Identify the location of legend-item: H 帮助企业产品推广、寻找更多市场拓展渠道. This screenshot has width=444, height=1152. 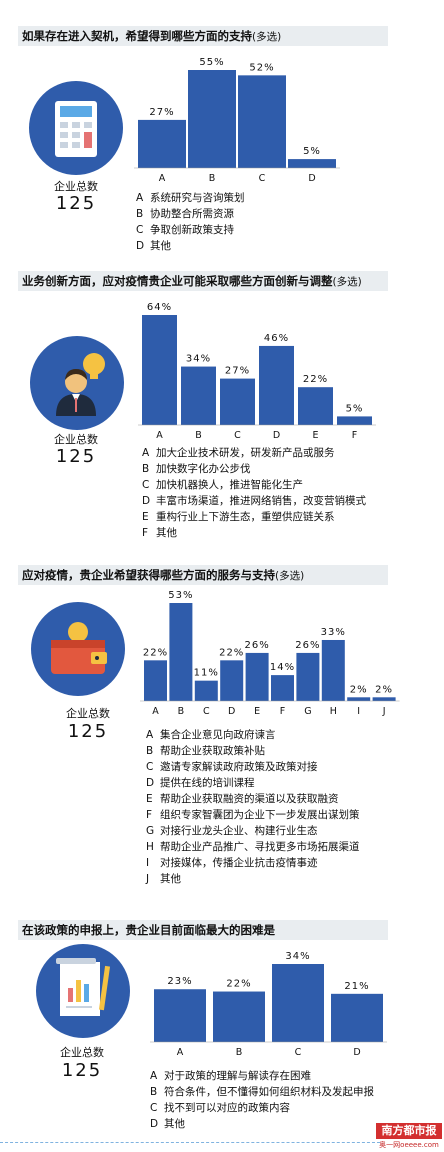
(253, 847).